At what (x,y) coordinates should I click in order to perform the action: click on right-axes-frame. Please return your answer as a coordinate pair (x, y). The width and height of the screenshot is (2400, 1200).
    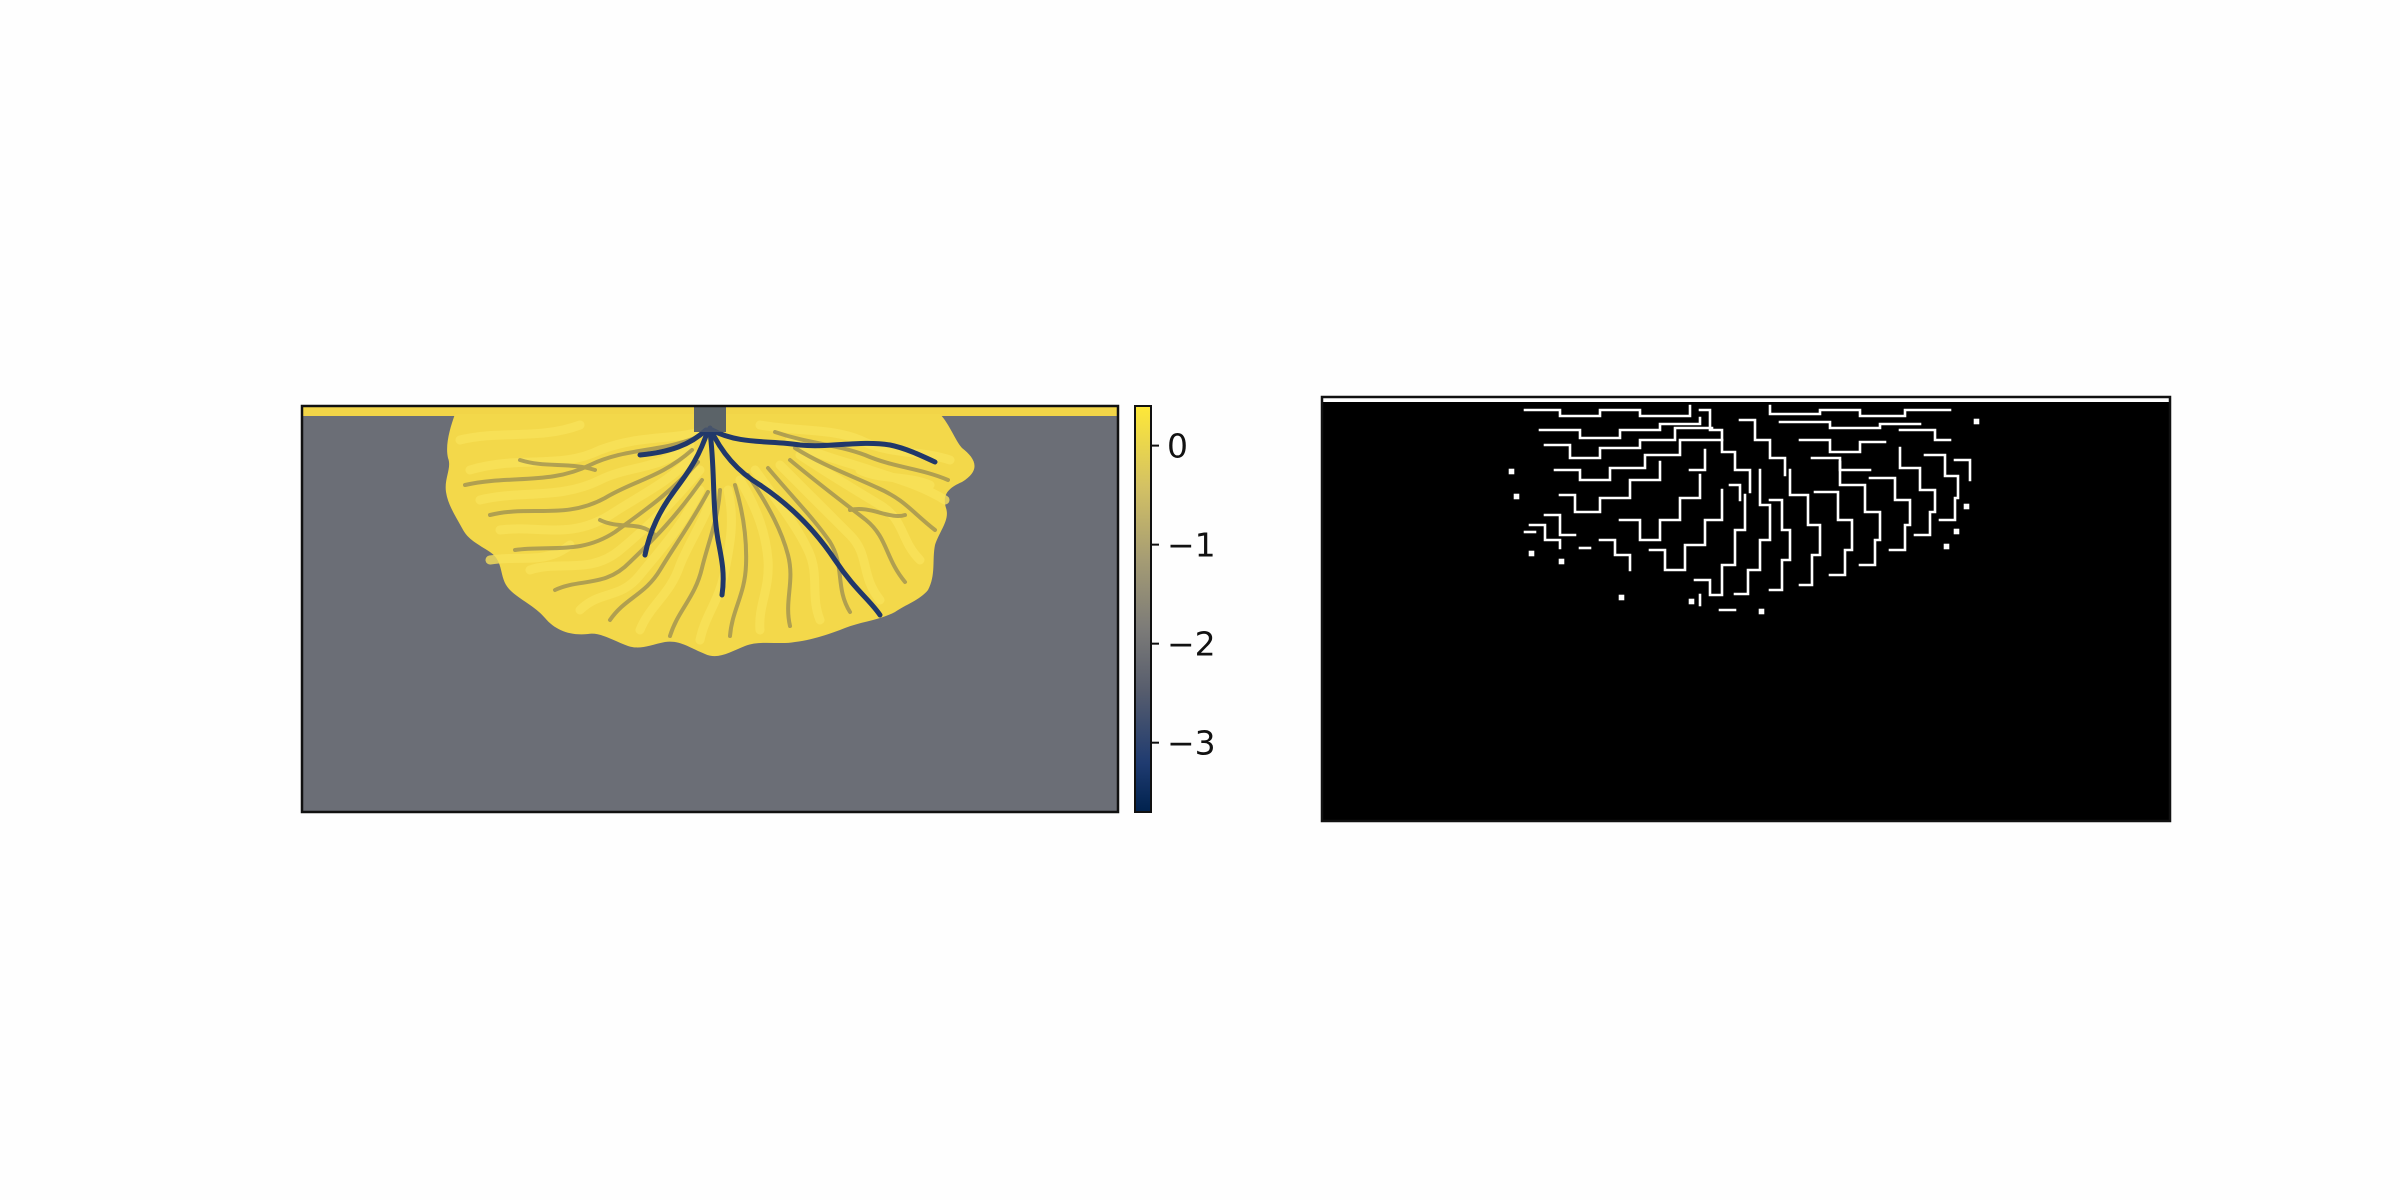
    Looking at the image, I should click on (1746, 609).